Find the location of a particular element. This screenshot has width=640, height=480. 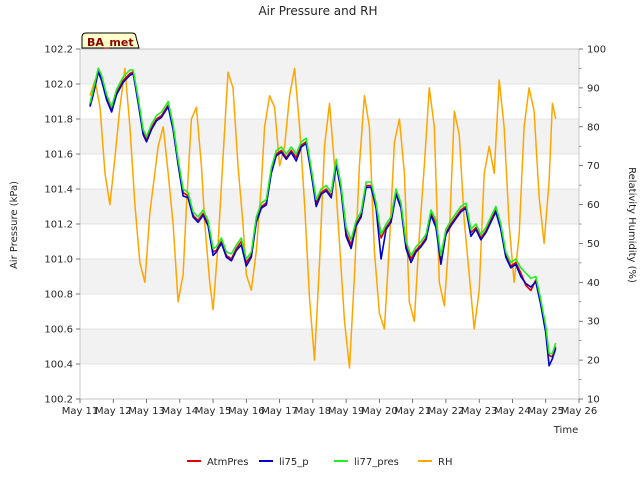

y-tick-label: 100.8 is located at coordinates (58, 295).